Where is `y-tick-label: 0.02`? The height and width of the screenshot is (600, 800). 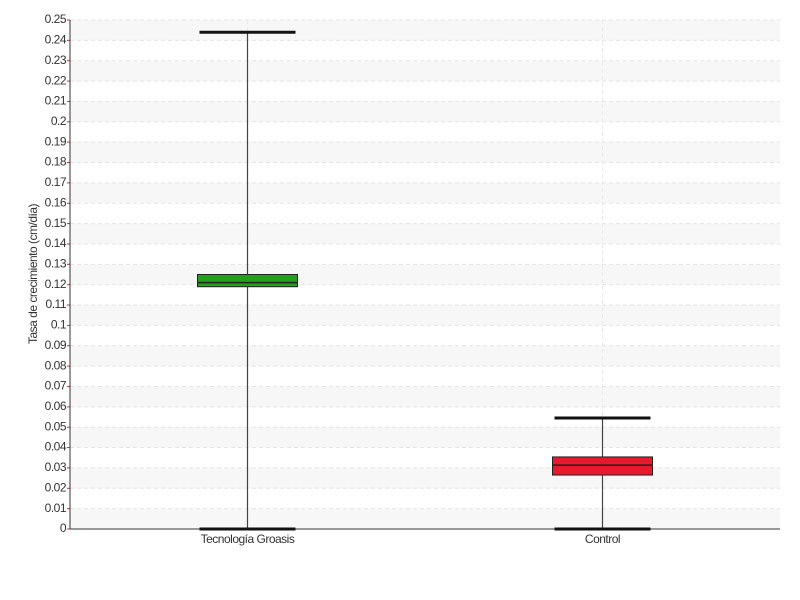
y-tick-label: 0.02 is located at coordinates (56, 487).